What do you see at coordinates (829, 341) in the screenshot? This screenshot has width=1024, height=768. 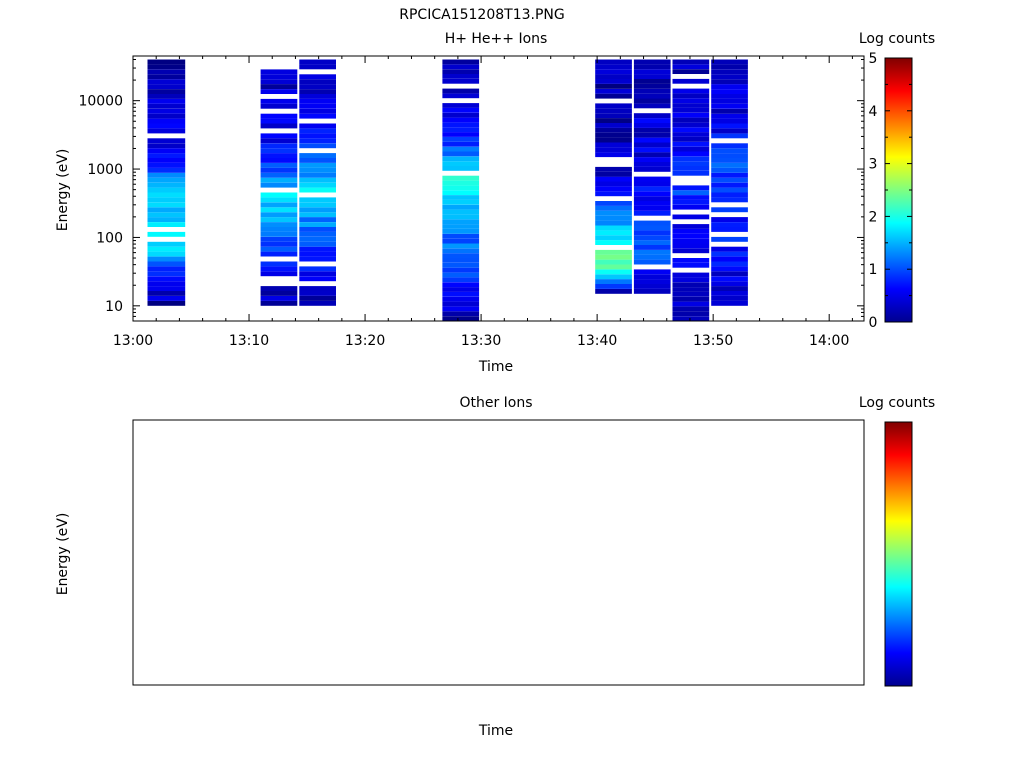 I see `x-tick-label: 14:00` at bounding box center [829, 341].